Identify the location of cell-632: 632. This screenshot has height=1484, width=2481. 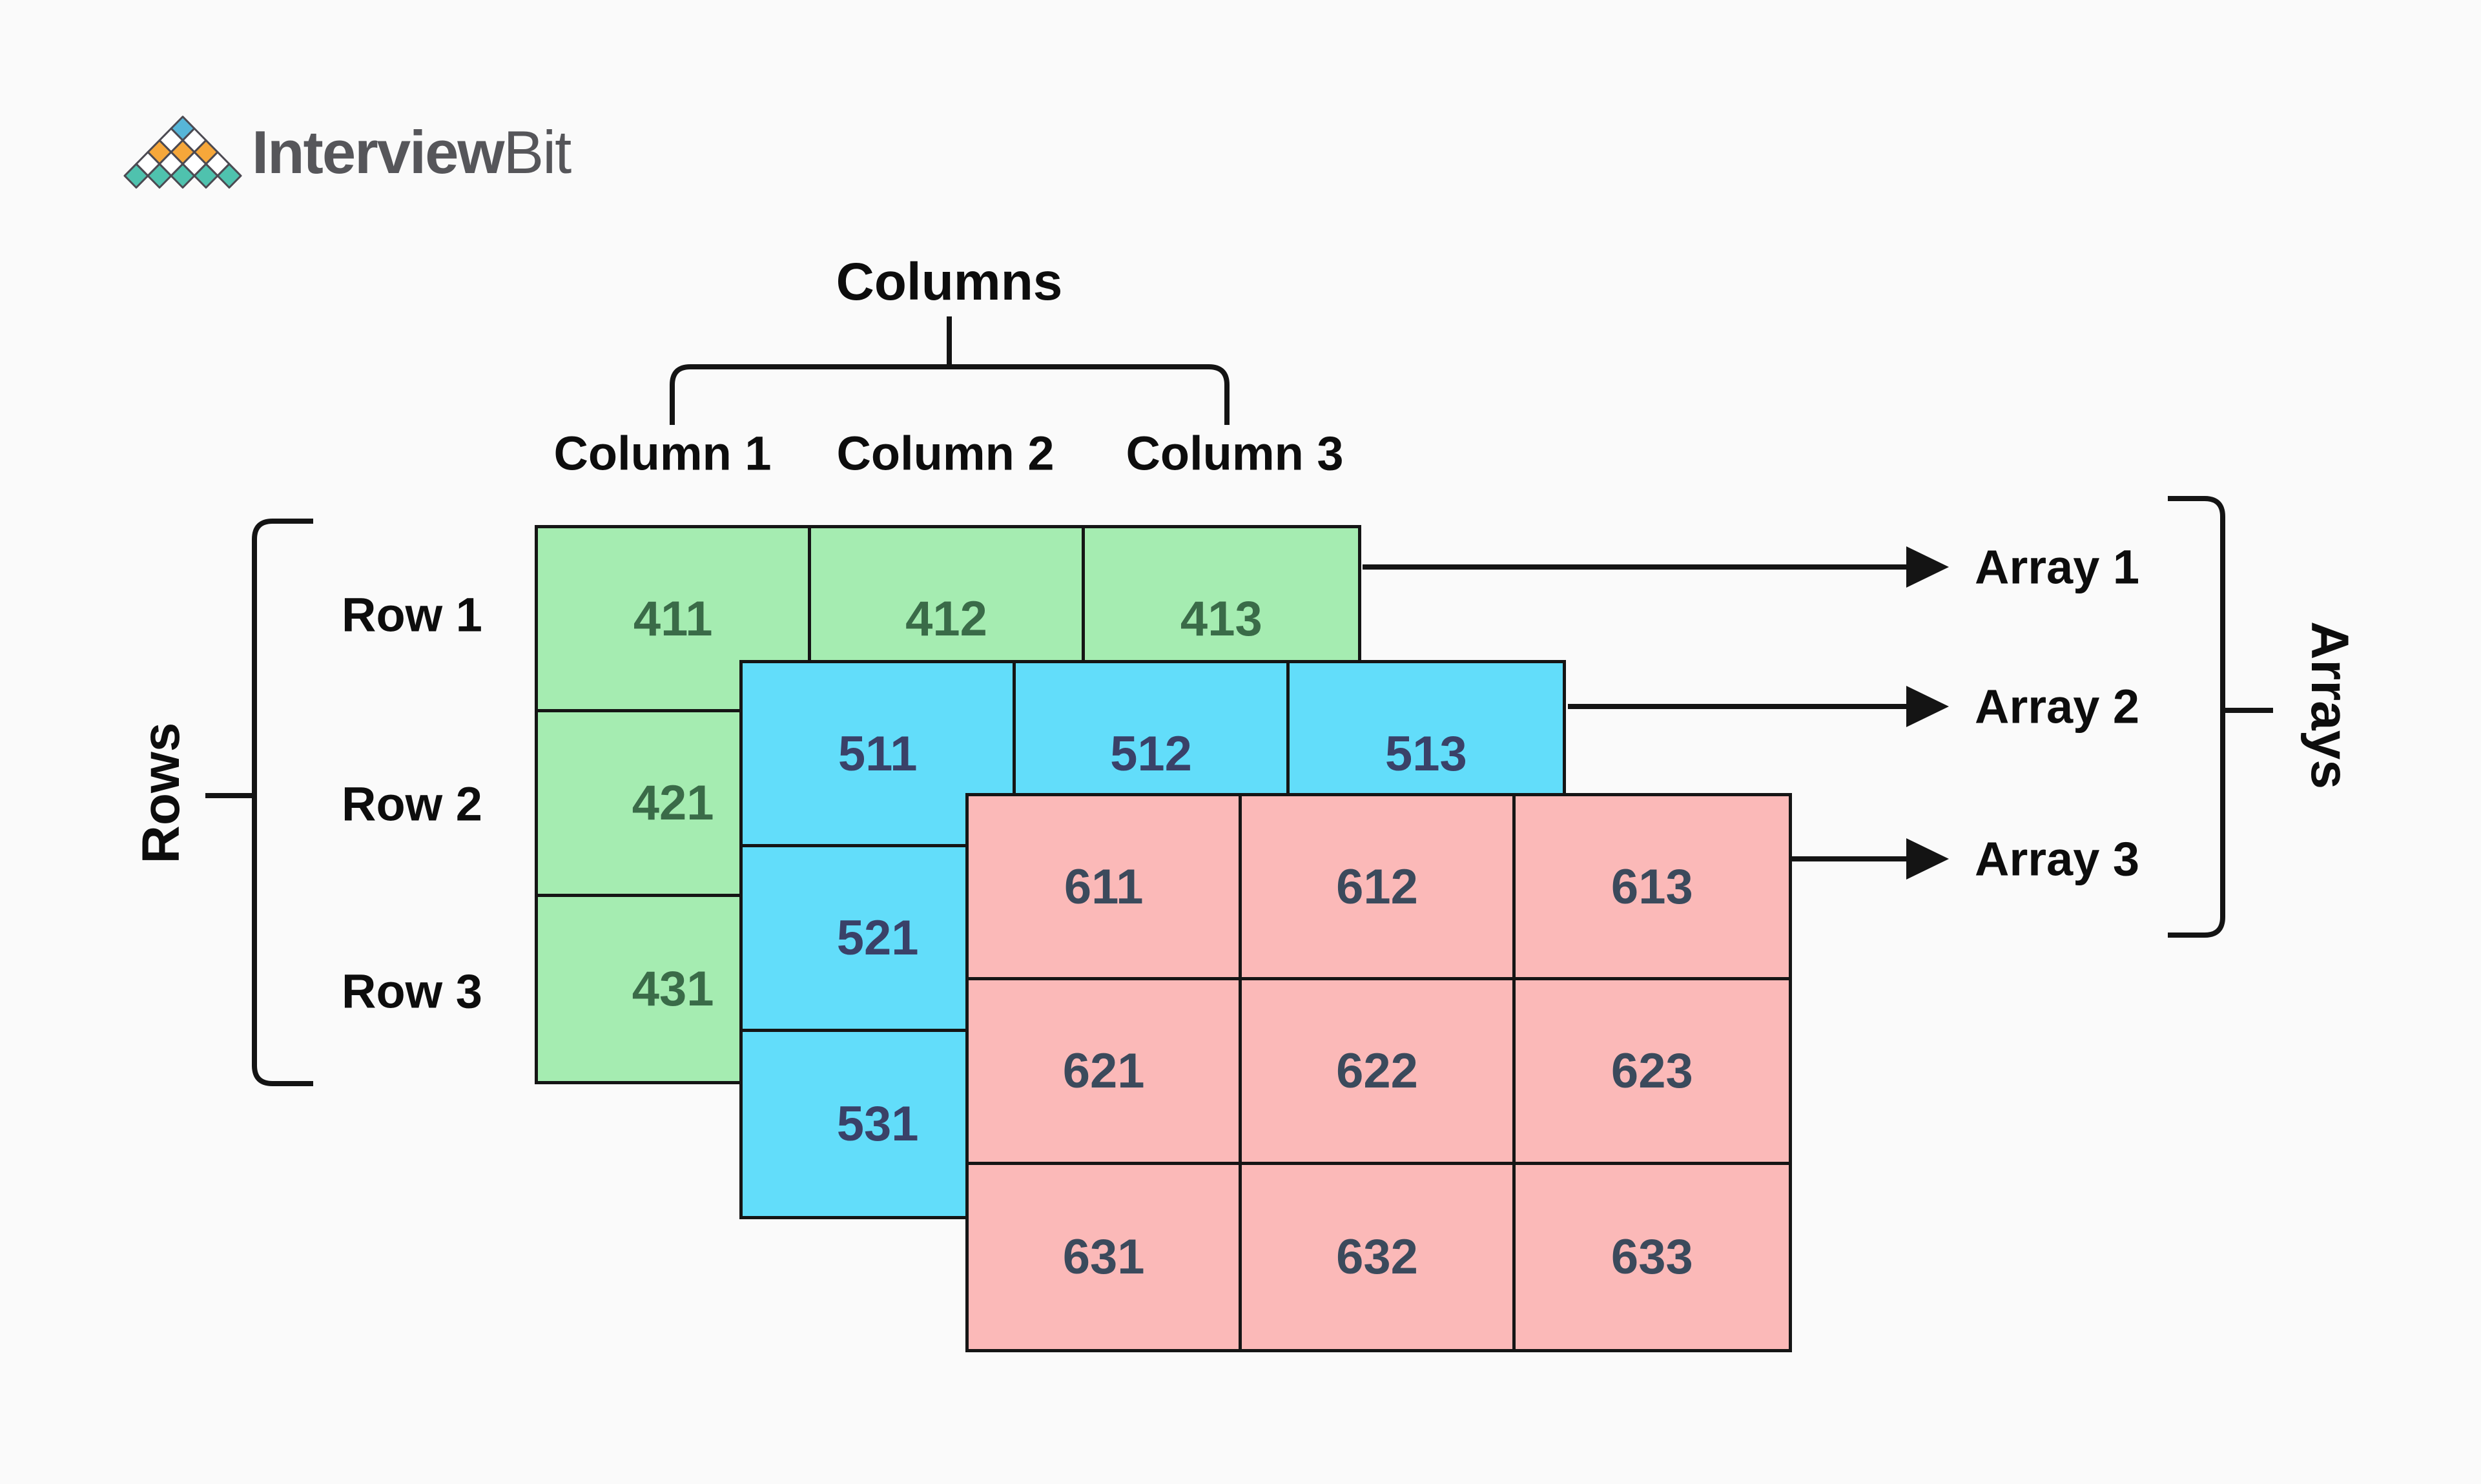
(1379, 1256).